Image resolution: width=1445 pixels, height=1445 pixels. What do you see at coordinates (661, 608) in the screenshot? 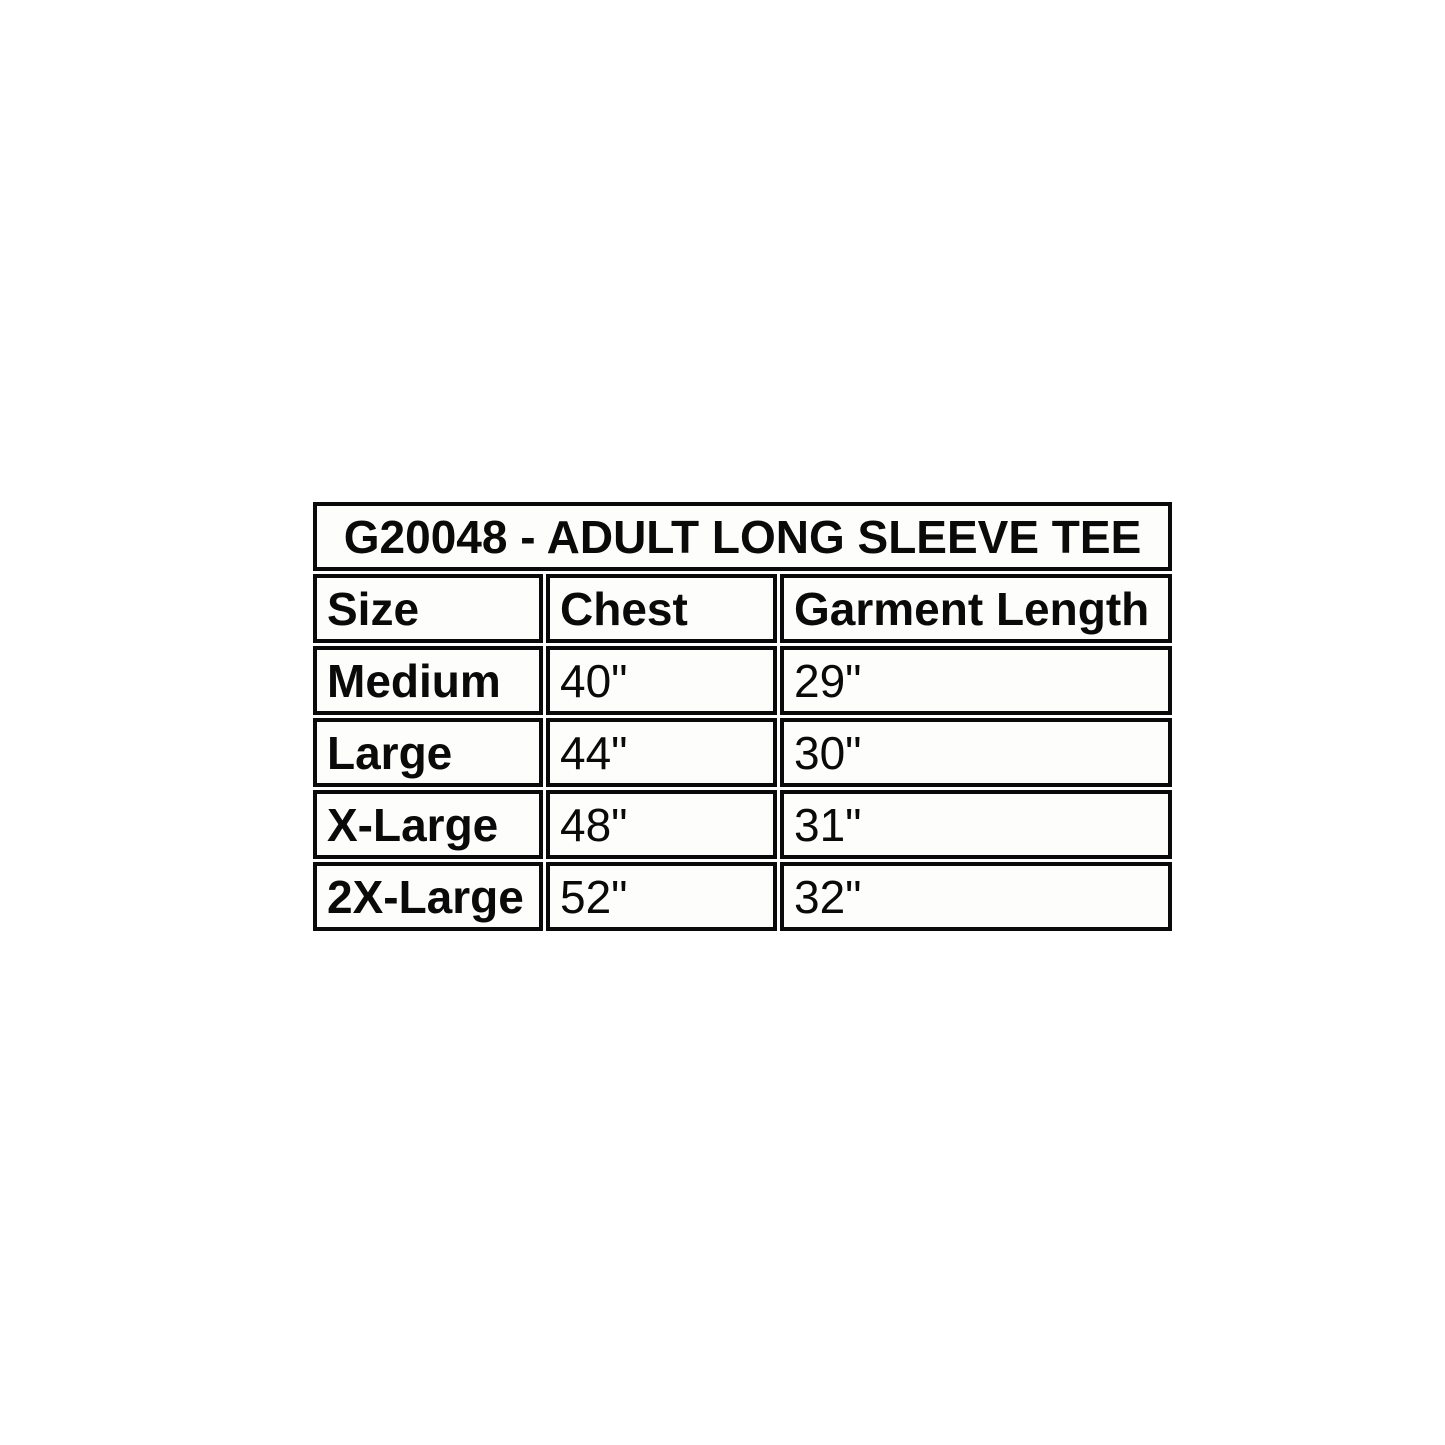
I see `column-header-chest: Chest` at bounding box center [661, 608].